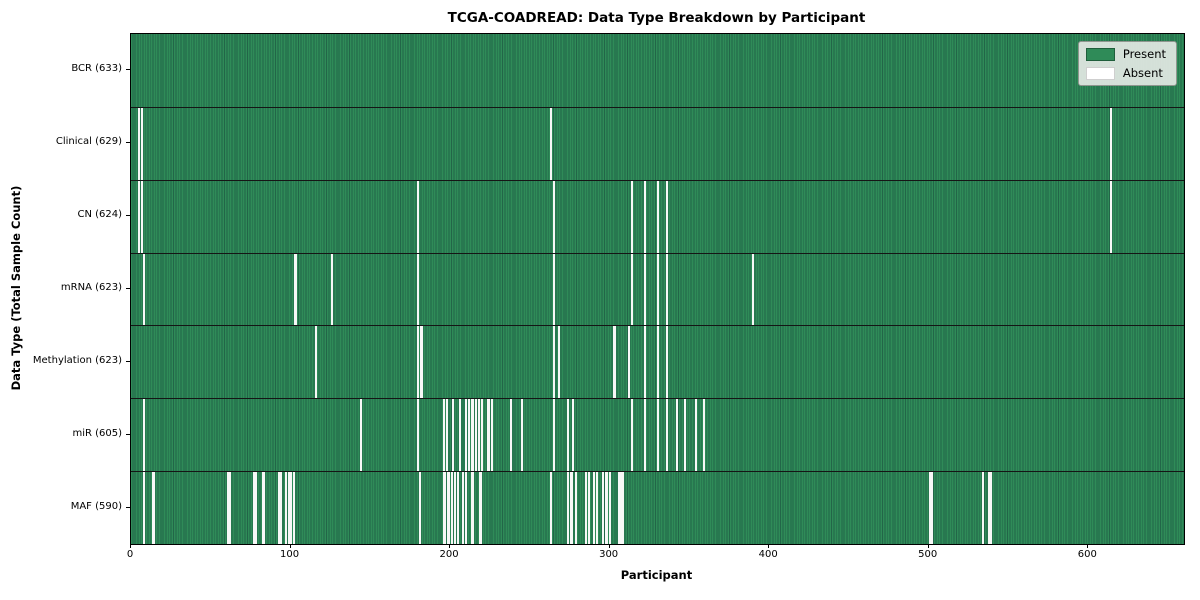 The height and width of the screenshot is (600, 1200). Describe the element at coordinates (1142, 73) in the screenshot. I see `legend-absent-label: Absent` at that location.